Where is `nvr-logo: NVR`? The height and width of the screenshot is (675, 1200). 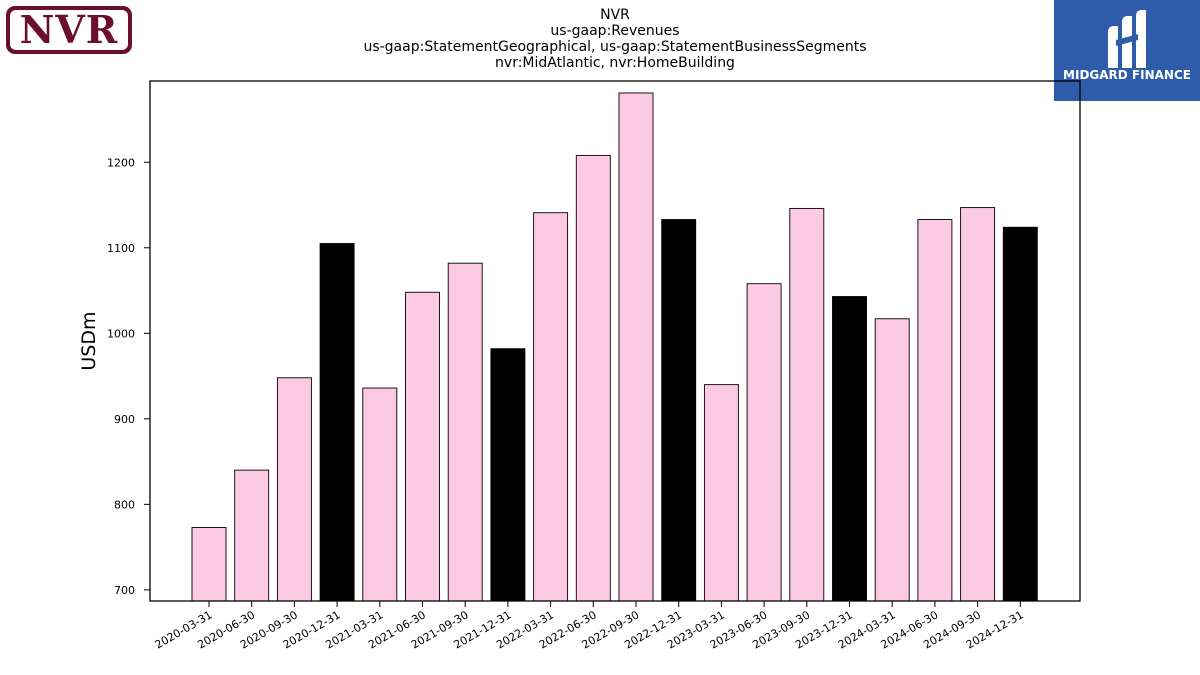
nvr-logo: NVR is located at coordinates (69, 30).